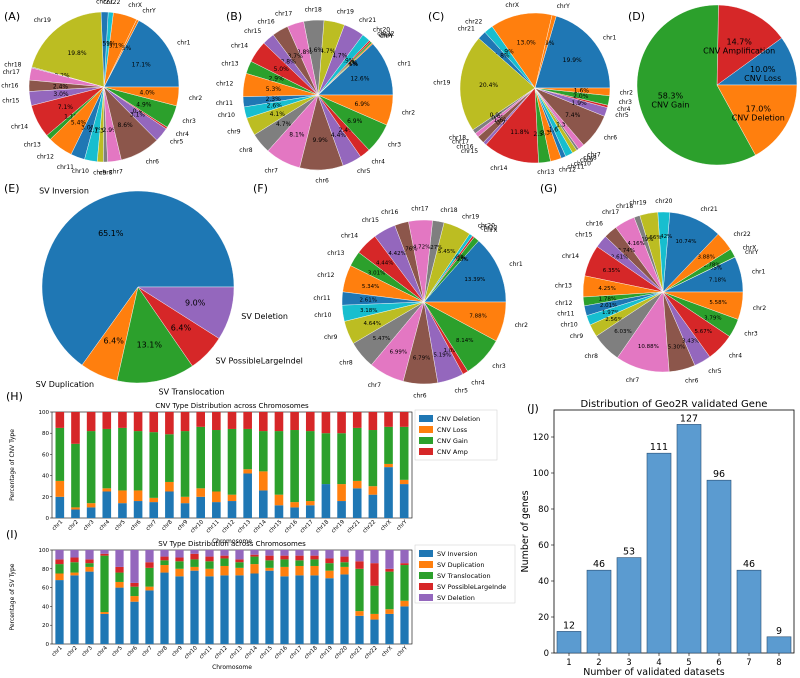  I want to click on y-axis-label: Percentage of CNV Type, so click(12, 465).